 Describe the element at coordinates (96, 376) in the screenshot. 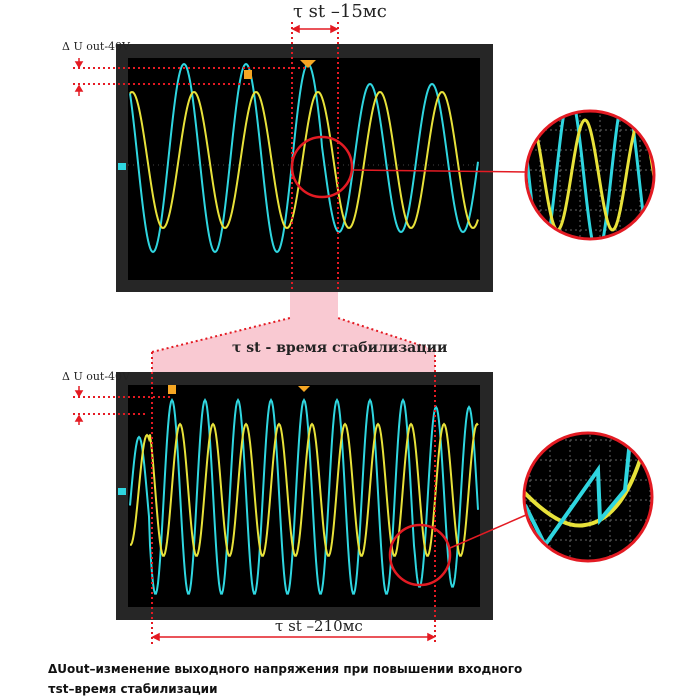

I see `bottom-delta-u-label: Δ U out-40V` at that location.